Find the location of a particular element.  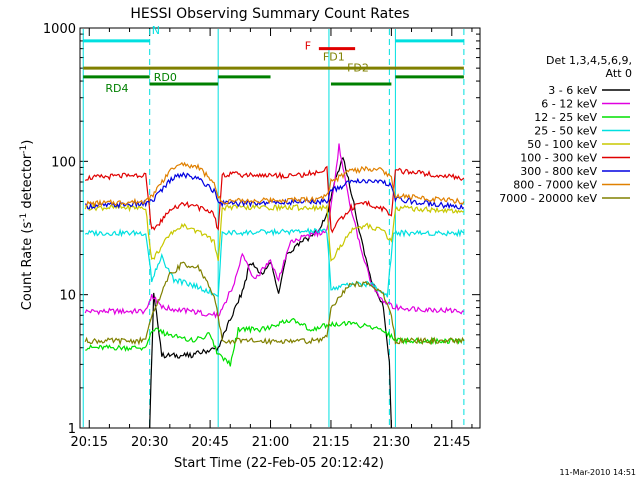

y-axis-label: Count Rate (s-1 detector-1) is located at coordinates (27, 225).